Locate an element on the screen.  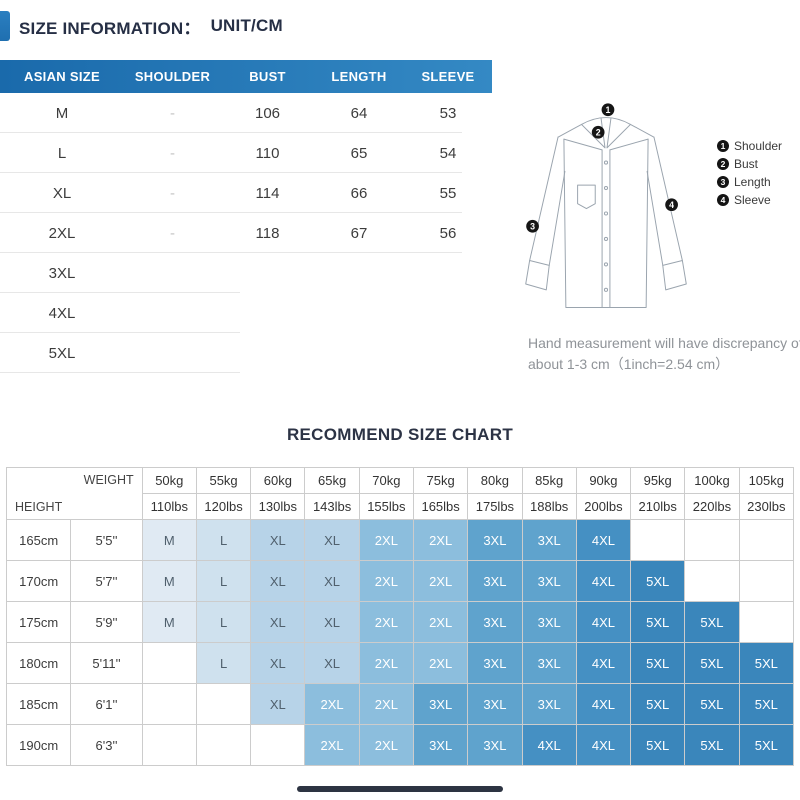
column-header-asian-size: ASIAN SIZE is located at coordinates (62, 76).